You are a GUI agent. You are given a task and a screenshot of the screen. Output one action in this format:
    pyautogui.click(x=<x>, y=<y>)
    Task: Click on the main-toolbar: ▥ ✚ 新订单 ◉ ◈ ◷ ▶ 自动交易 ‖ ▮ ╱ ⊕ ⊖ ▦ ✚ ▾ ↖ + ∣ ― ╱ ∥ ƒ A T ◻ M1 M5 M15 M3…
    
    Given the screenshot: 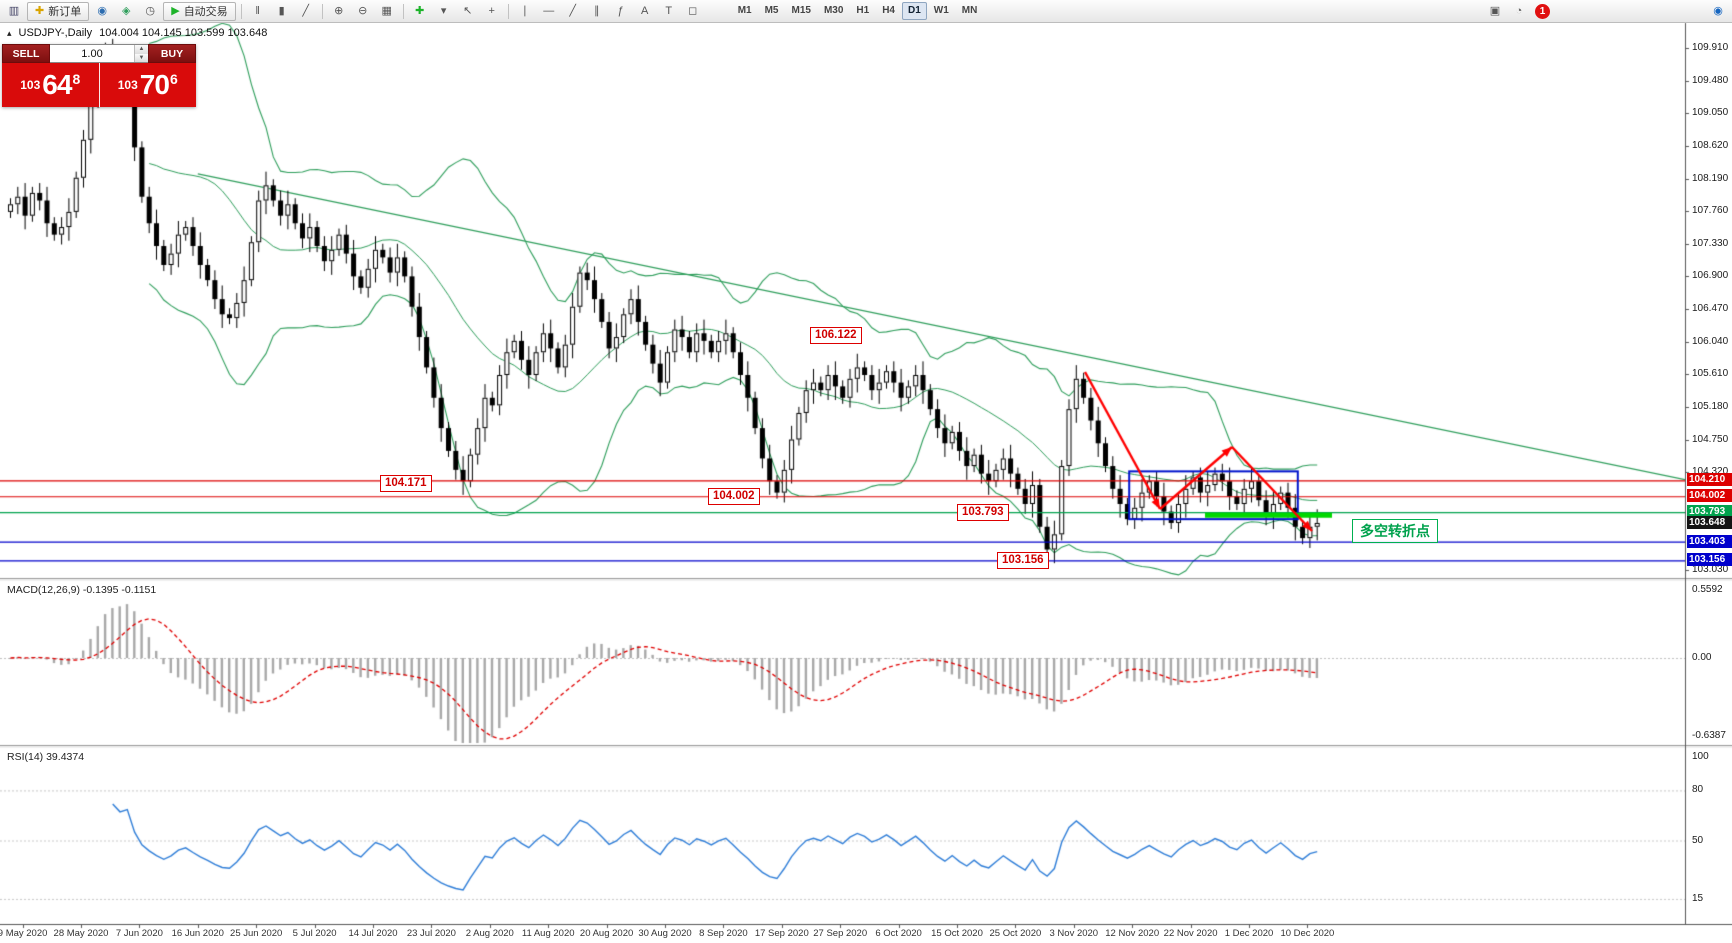 What is the action you would take?
    pyautogui.click(x=866, y=11)
    